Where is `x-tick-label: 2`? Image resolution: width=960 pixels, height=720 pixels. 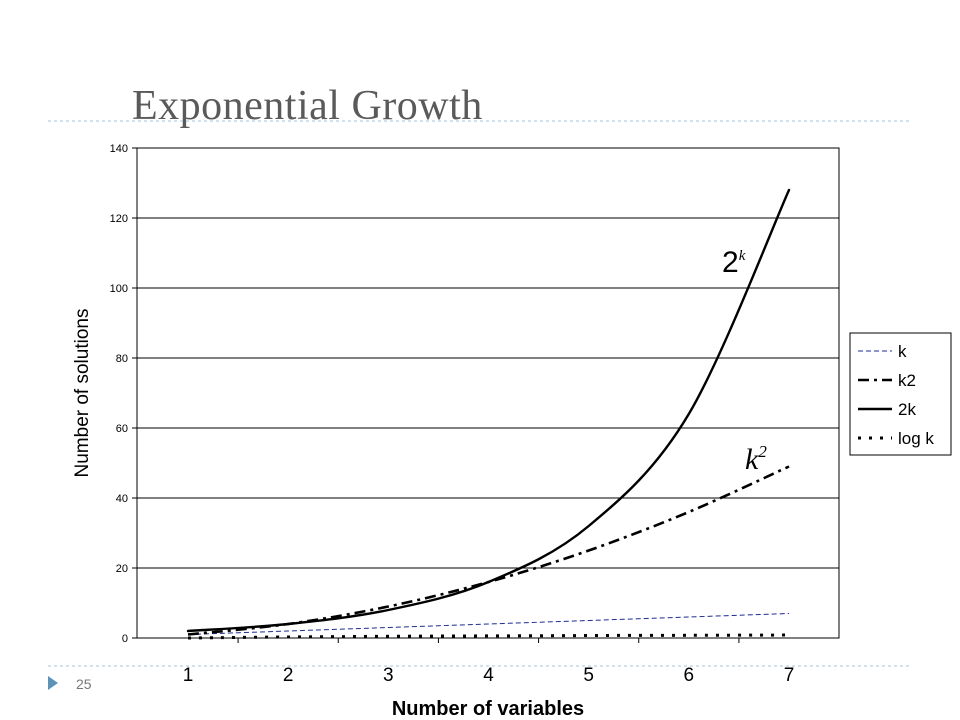
x-tick-label: 2 is located at coordinates (288, 675).